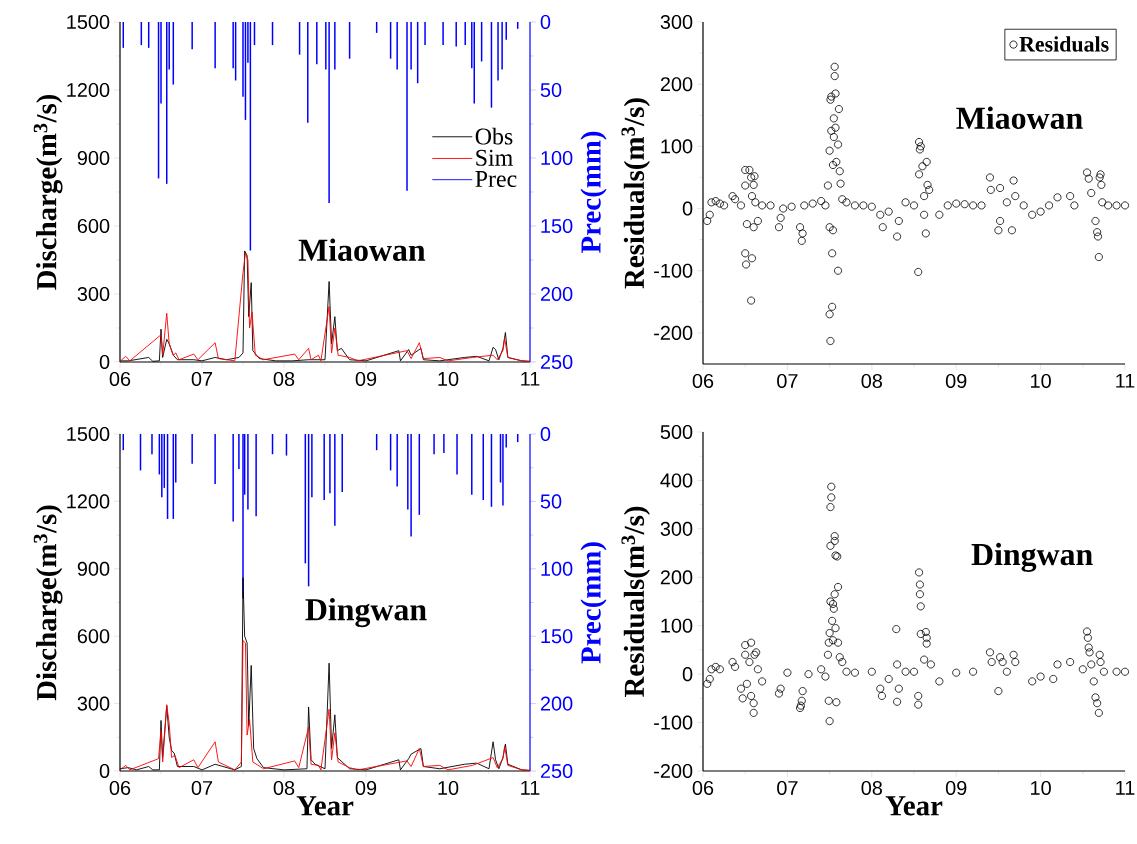 This screenshot has height=844, width=1137. What do you see at coordinates (1064, 44) in the screenshot?
I see `legend-label: Residuals` at bounding box center [1064, 44].